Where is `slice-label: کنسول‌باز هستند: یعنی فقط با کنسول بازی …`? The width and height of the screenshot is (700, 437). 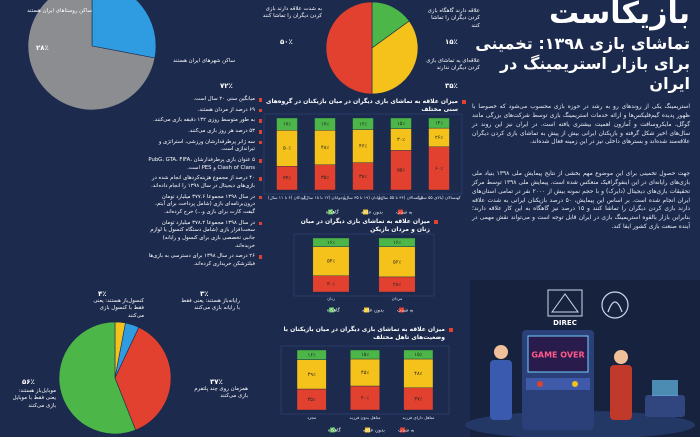
slice-label: کنسول‌باز هستند: یعنی فقط با کنسول بازی … is located at coordinates (118, 308).